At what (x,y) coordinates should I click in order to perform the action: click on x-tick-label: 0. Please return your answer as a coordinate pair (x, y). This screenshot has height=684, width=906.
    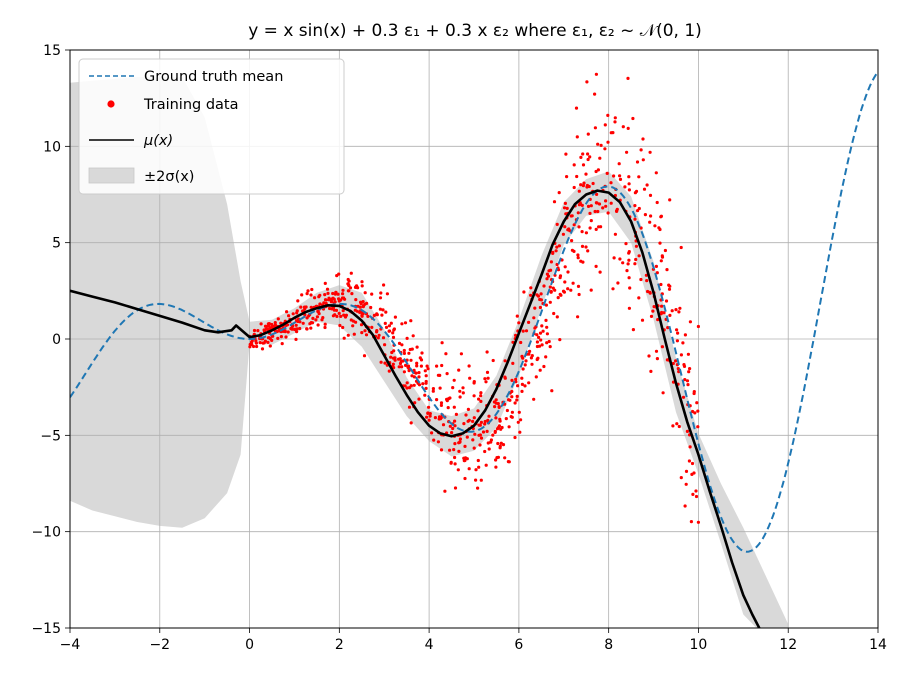
    Looking at the image, I should click on (249, 645).